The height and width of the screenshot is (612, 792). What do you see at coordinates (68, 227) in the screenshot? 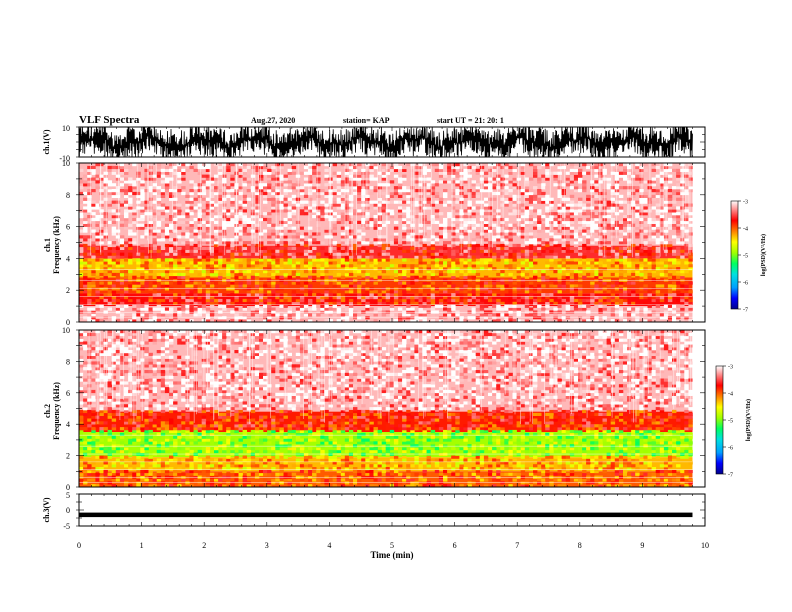
I see `freq-tick-label: 6` at bounding box center [68, 227].